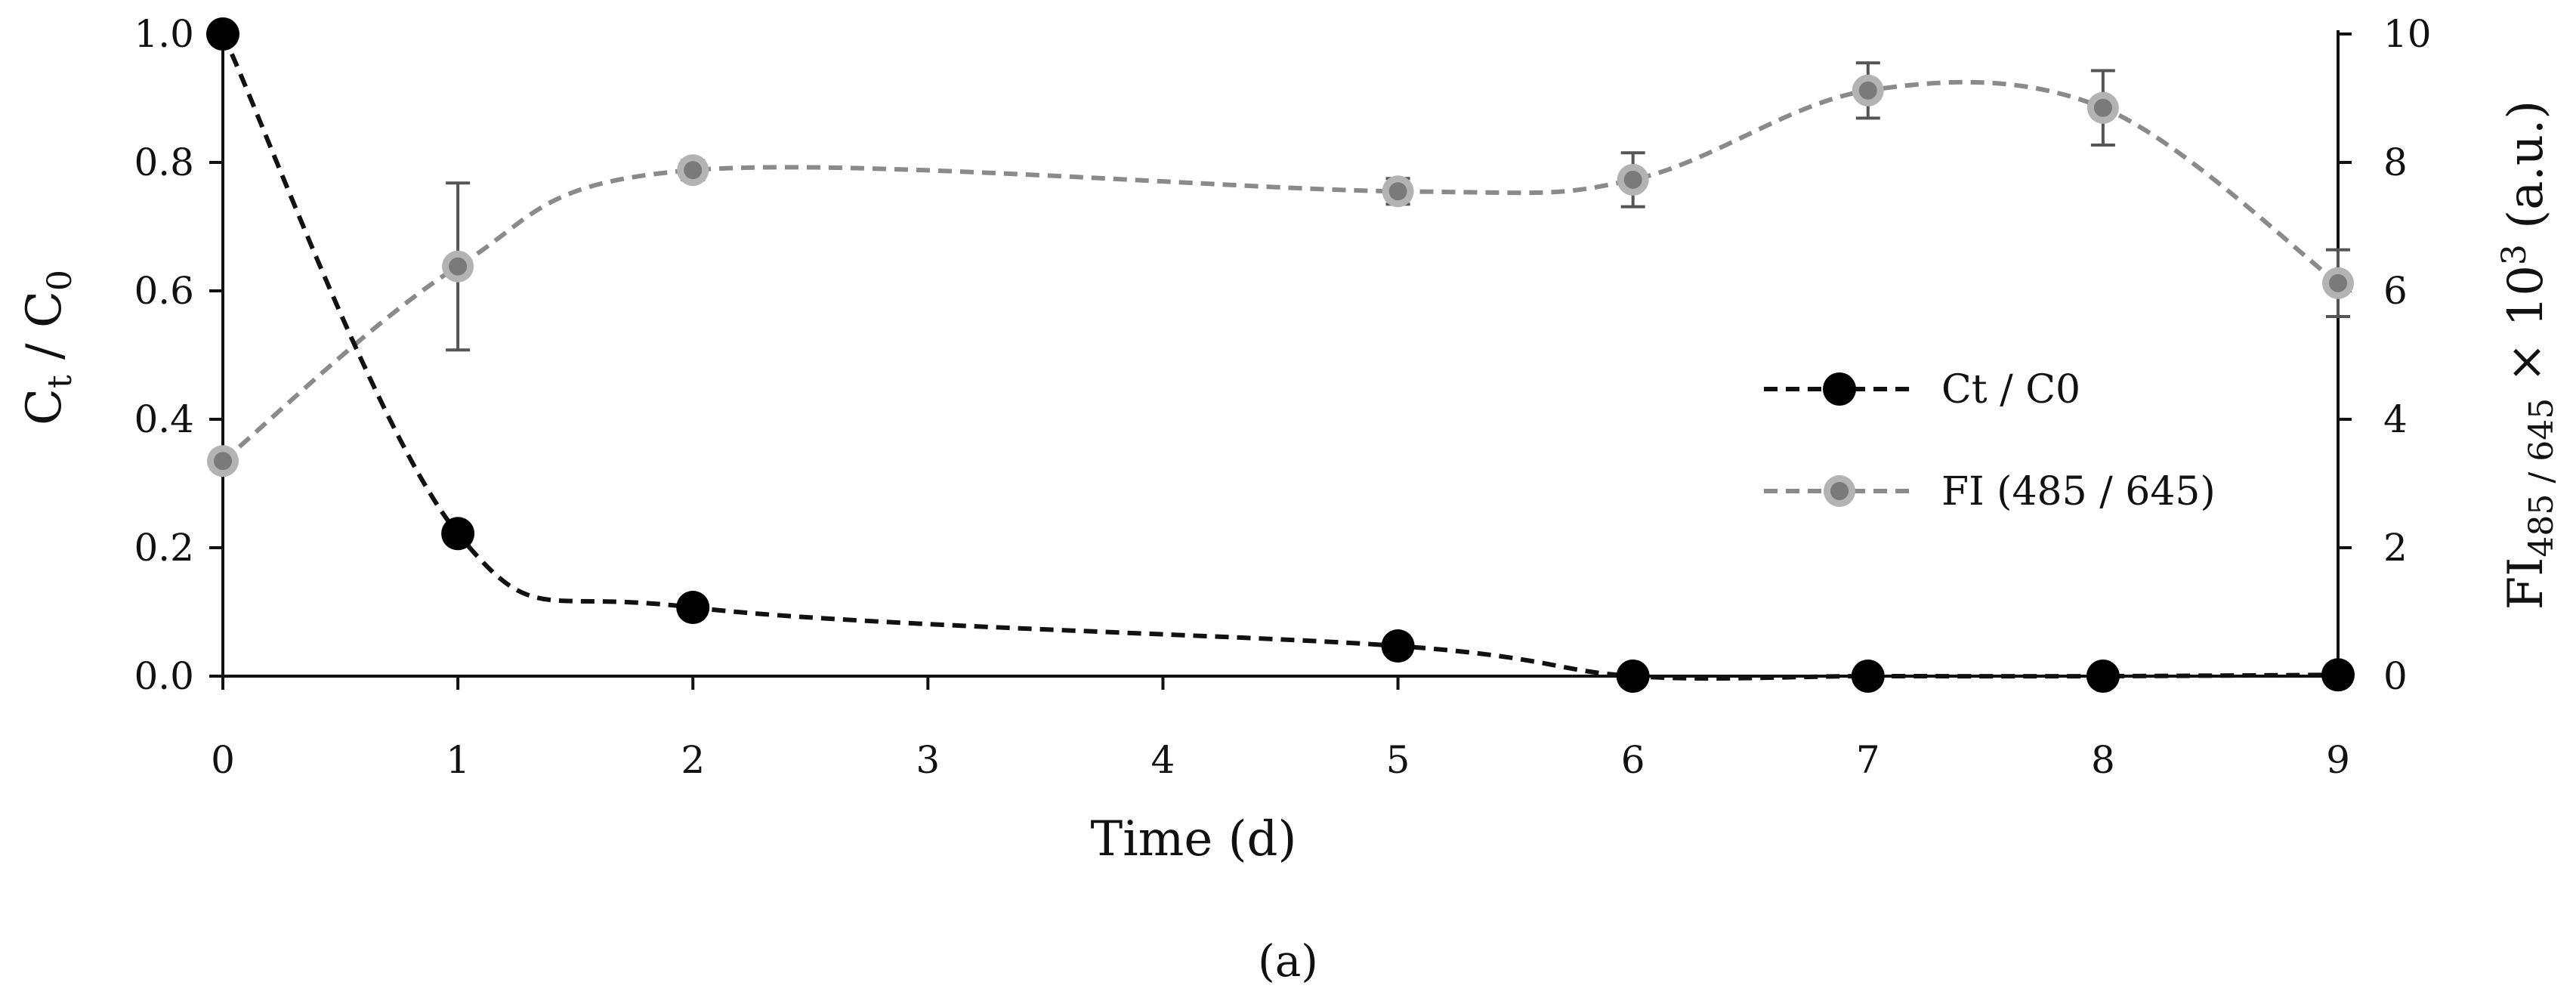 The height and width of the screenshot is (1001, 2576). What do you see at coordinates (45, 333) in the screenshot?
I see `y-left-title-mid: / C` at bounding box center [45, 333].